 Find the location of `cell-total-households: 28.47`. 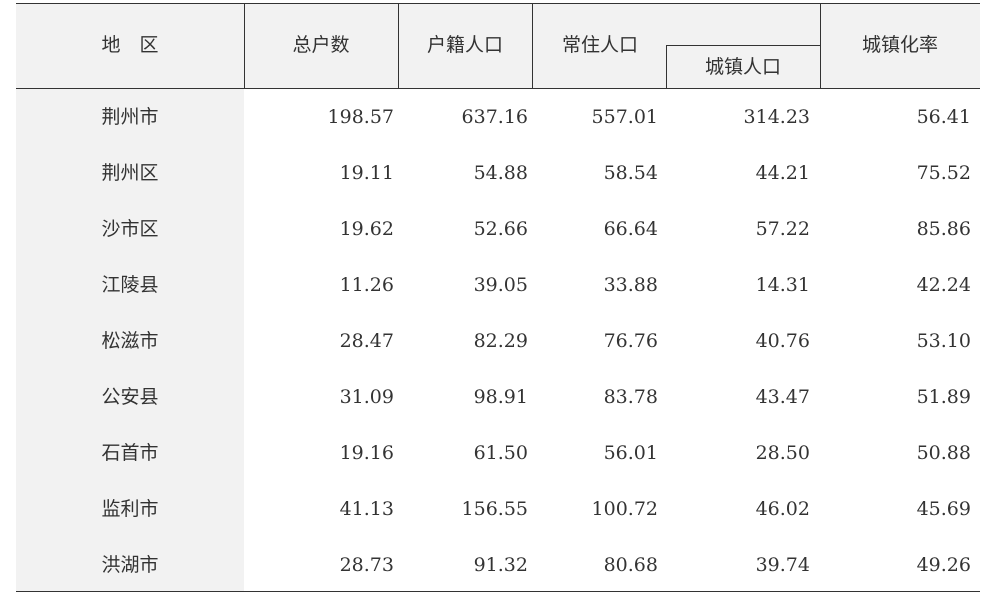

cell-total-households: 28.47 is located at coordinates (366, 341).